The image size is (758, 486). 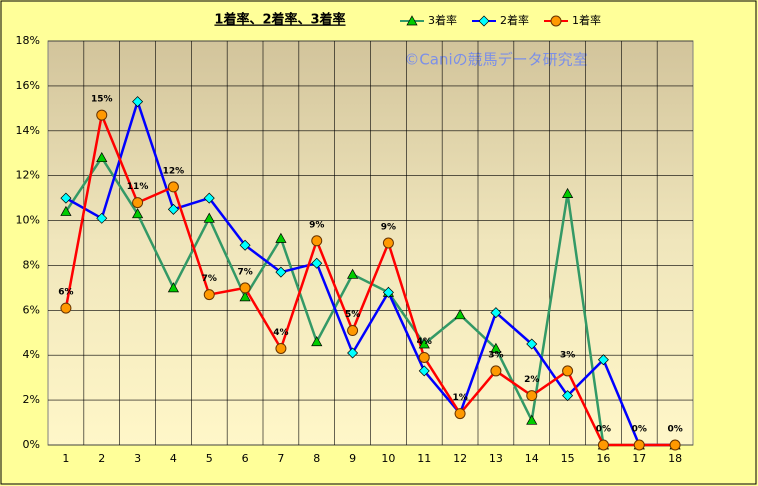 I want to click on y-tick-label: 0%, so click(x=31, y=444).